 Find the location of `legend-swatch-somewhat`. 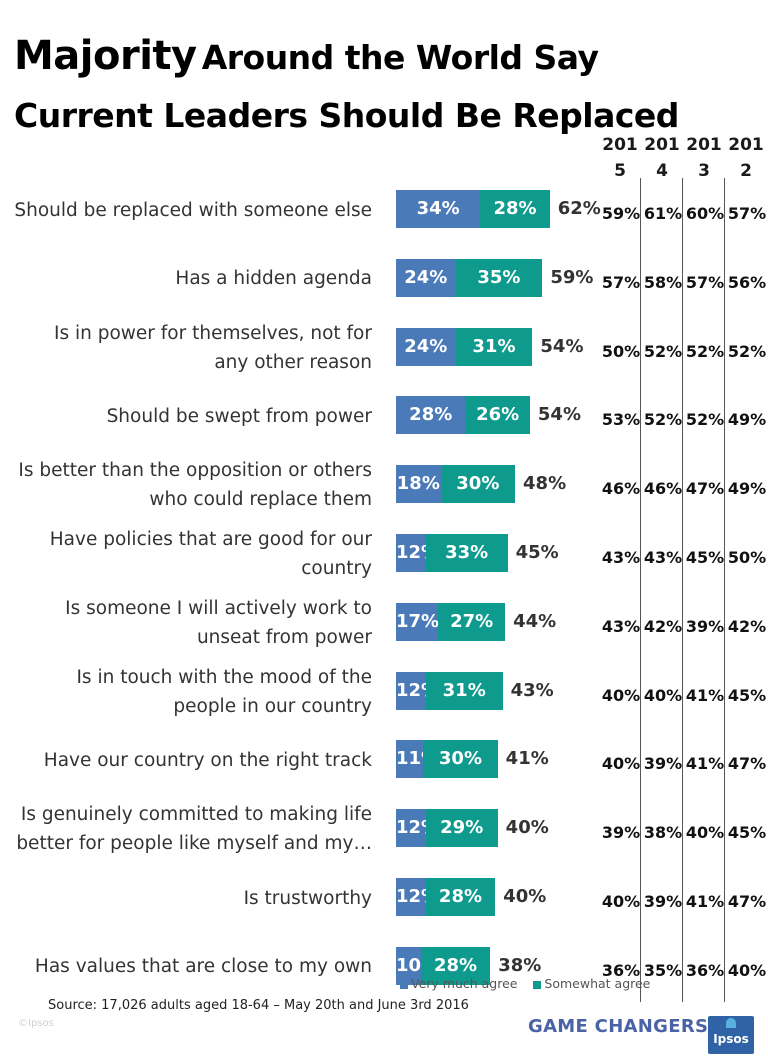

legend-swatch-somewhat is located at coordinates (537, 984).